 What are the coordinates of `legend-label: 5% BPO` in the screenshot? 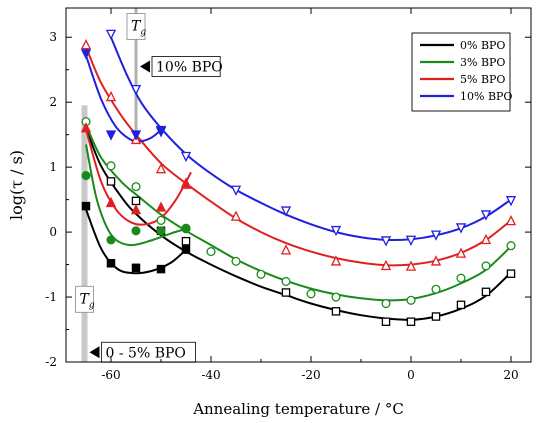 It's located at (482, 79).